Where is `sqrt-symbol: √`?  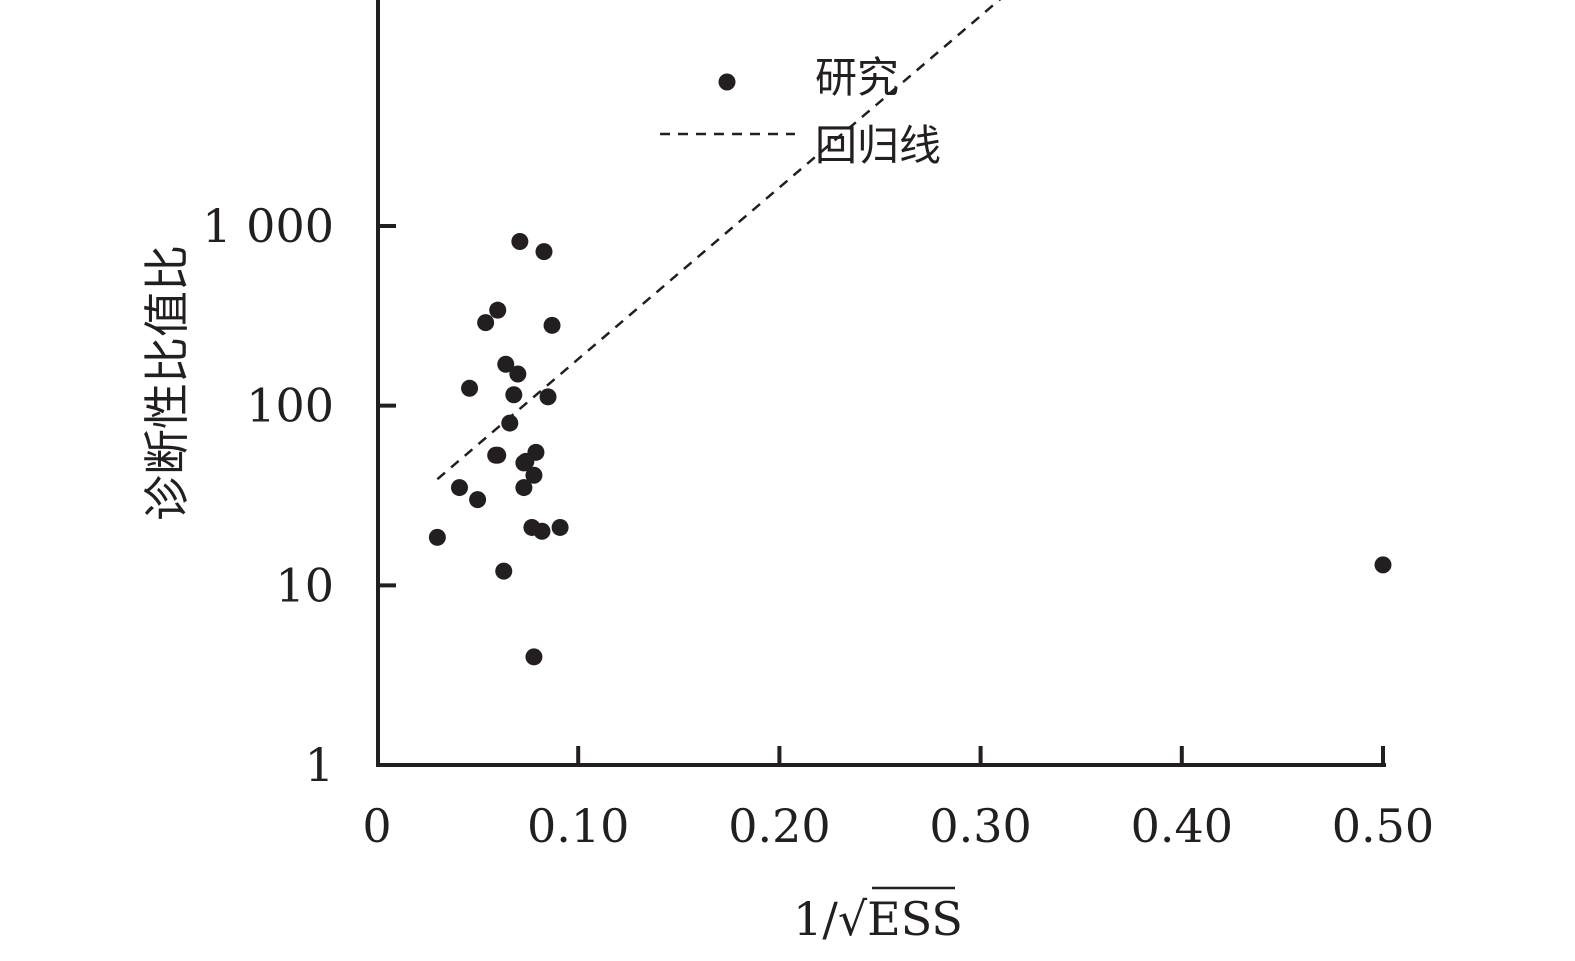
sqrt-symbol: √ is located at coordinates (853, 919).